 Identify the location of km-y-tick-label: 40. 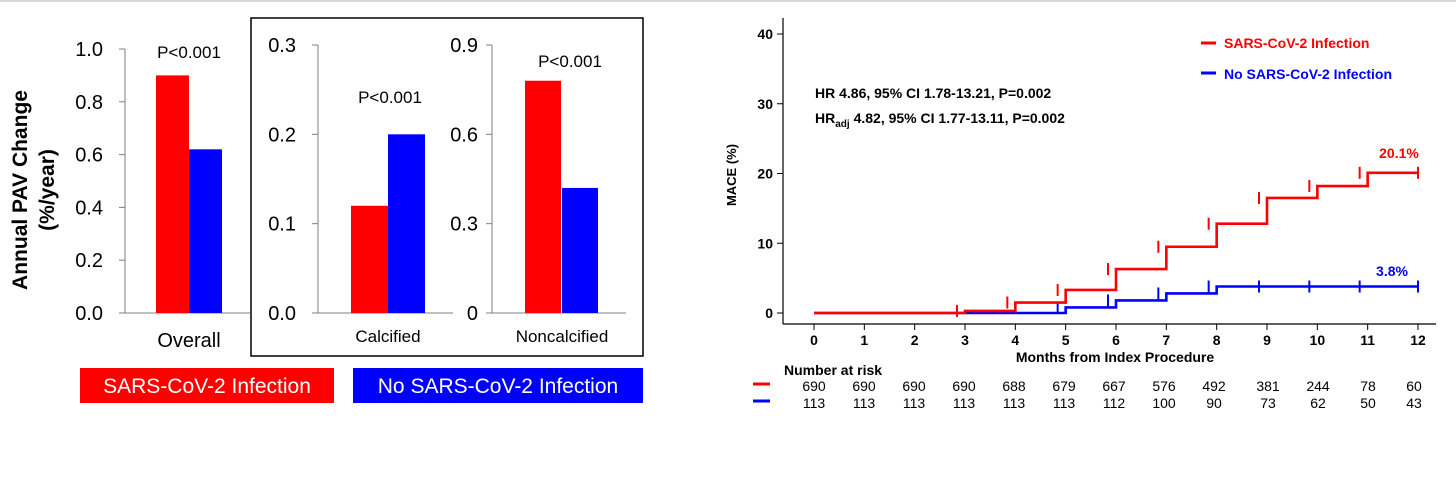
(765, 34).